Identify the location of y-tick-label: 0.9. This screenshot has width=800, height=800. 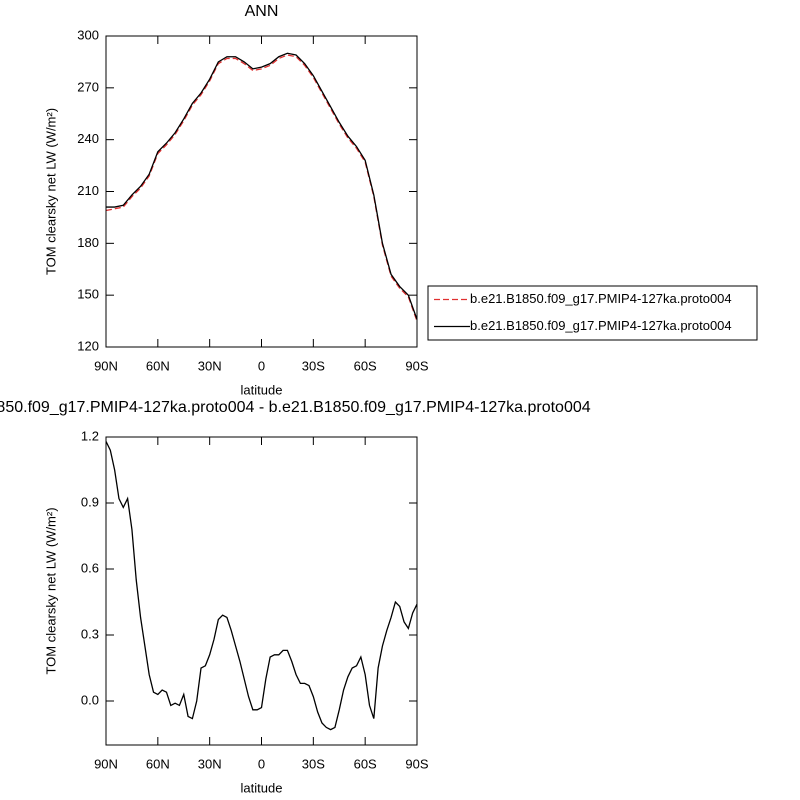
(90, 501).